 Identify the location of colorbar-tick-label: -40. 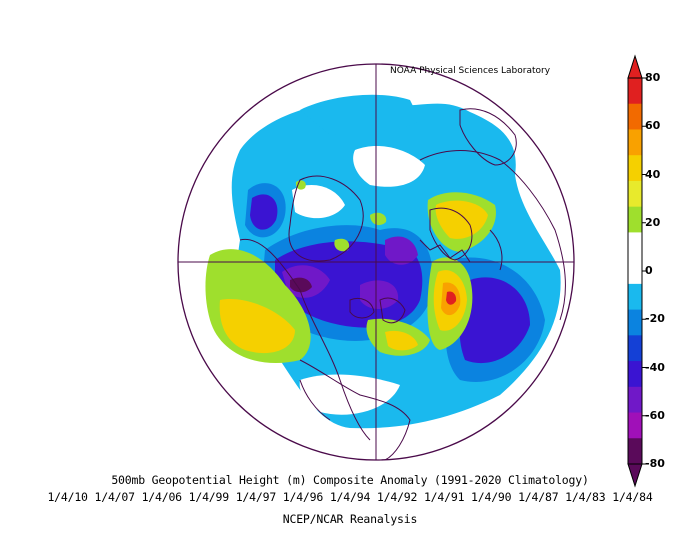
(655, 367).